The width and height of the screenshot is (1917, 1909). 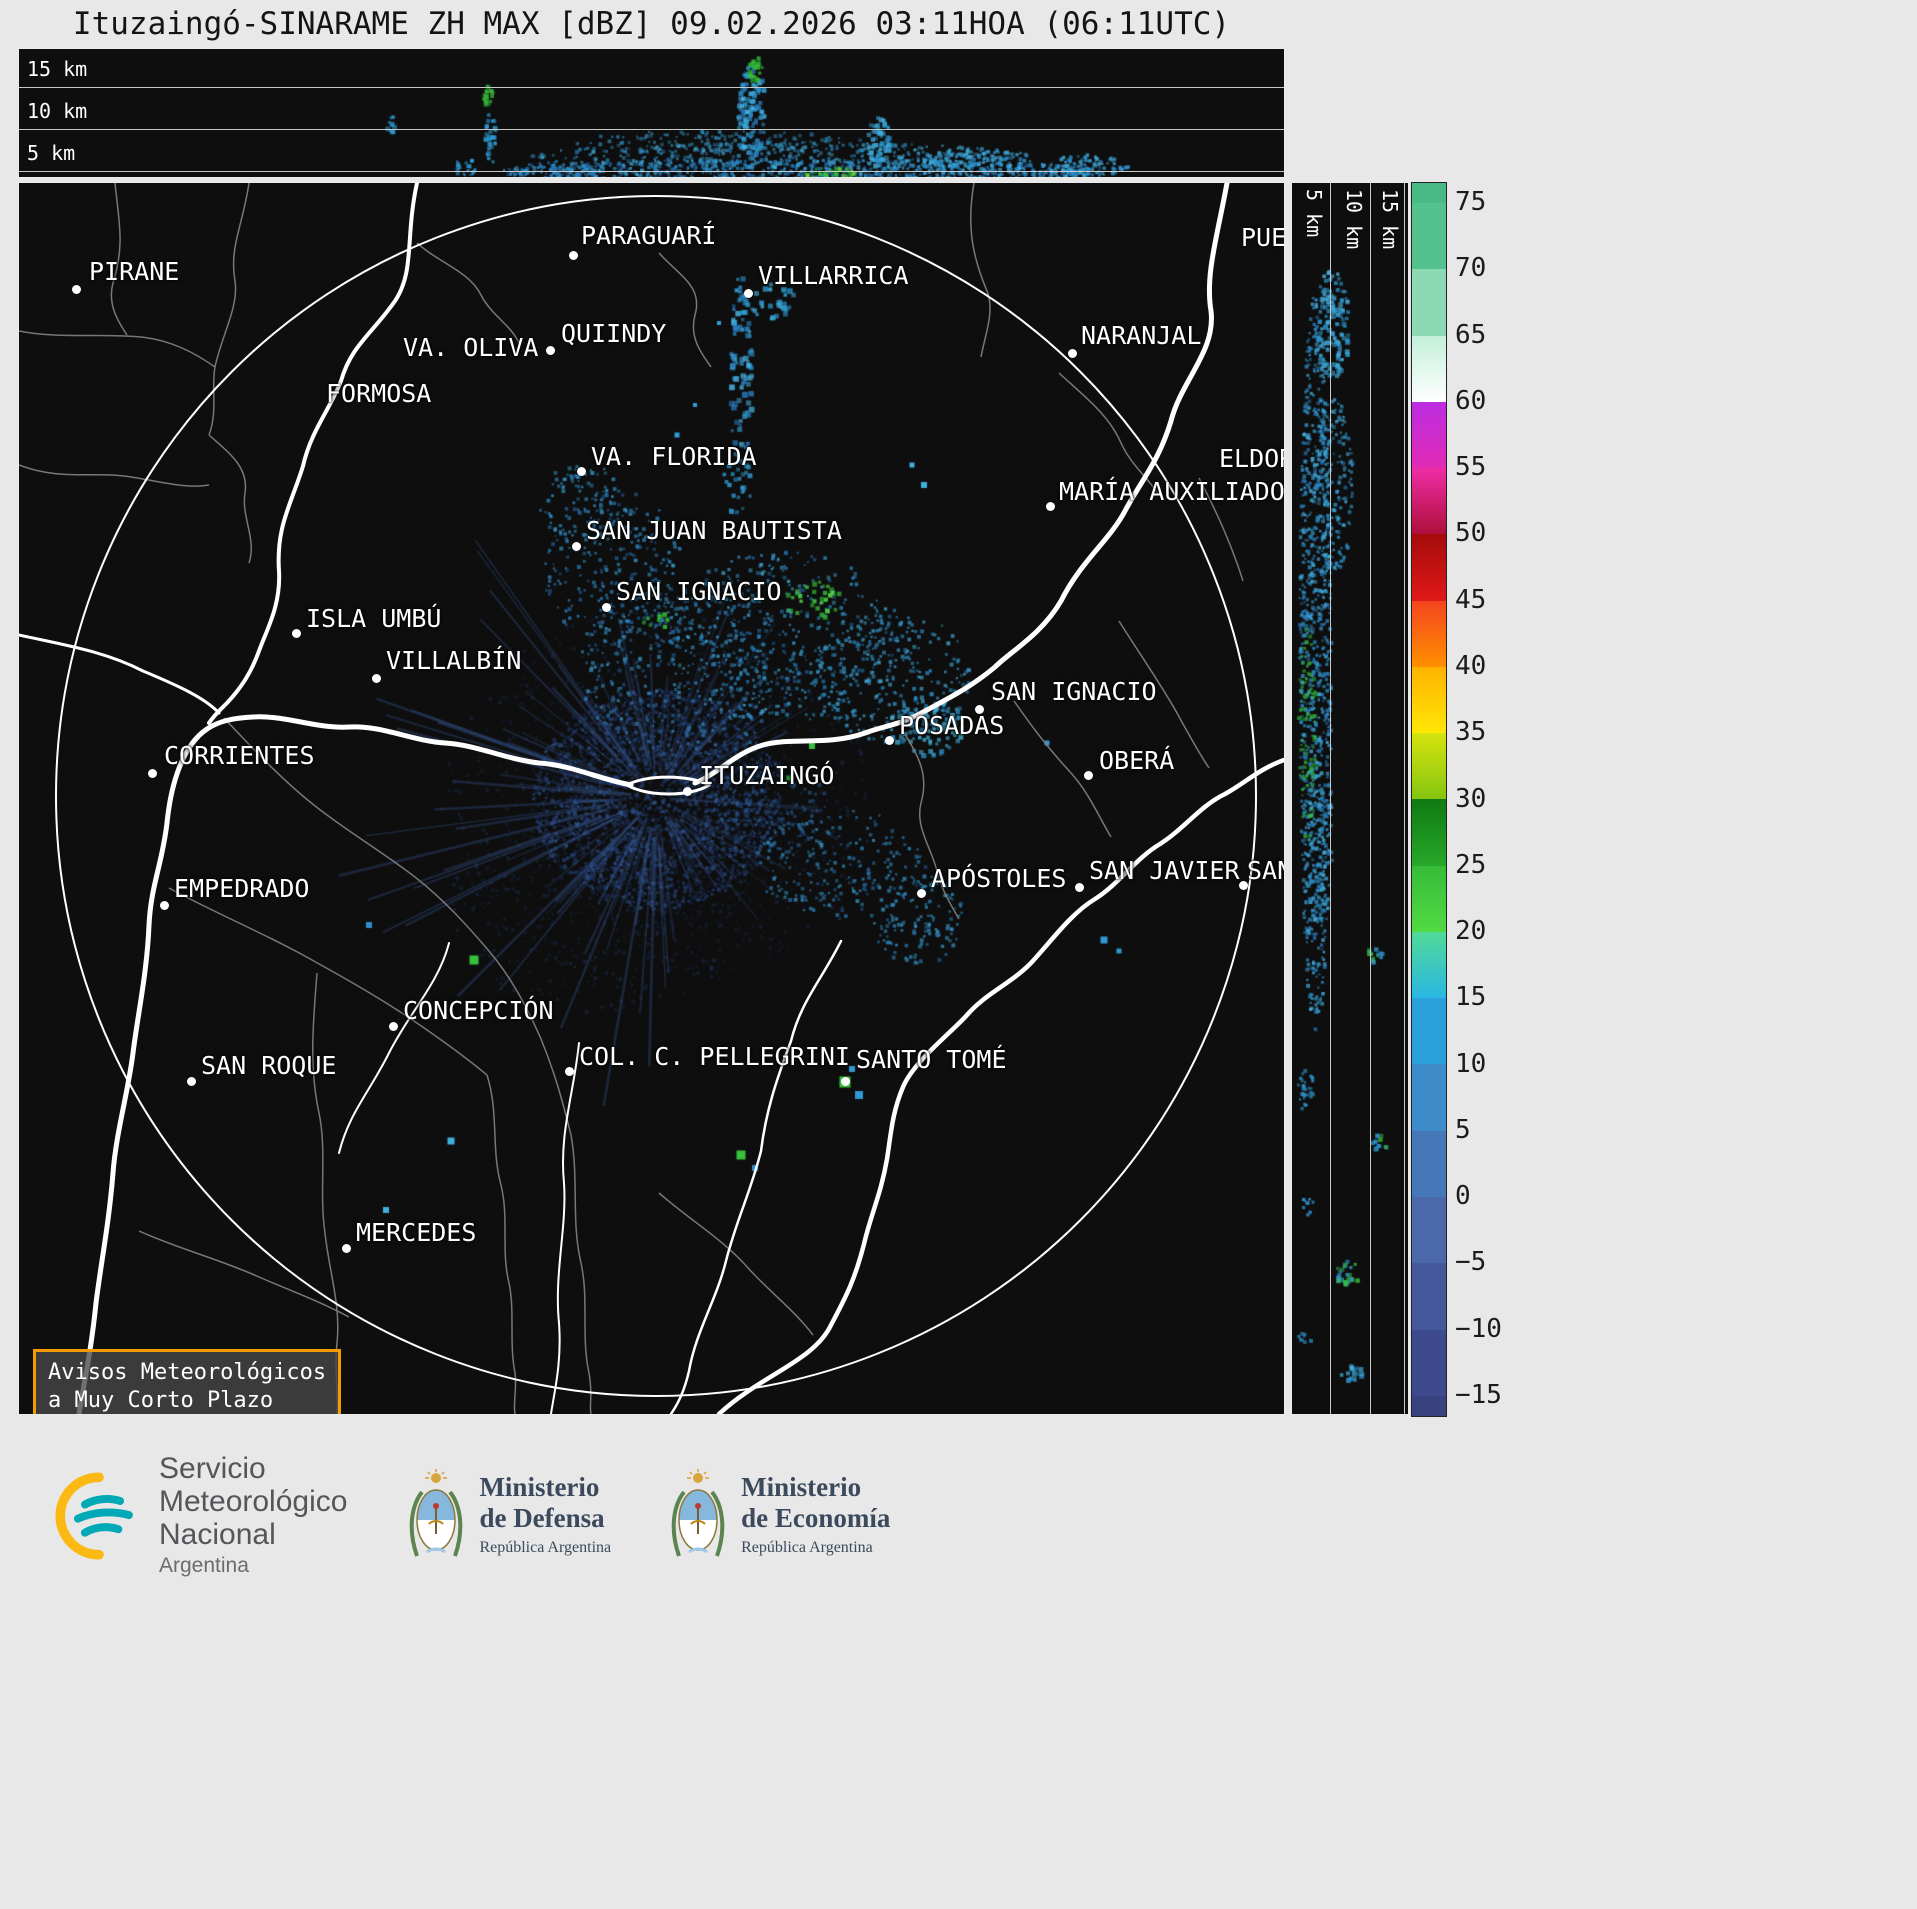 What do you see at coordinates (1429, 1405) in the screenshot?
I see `colorbar-cap-bottom` at bounding box center [1429, 1405].